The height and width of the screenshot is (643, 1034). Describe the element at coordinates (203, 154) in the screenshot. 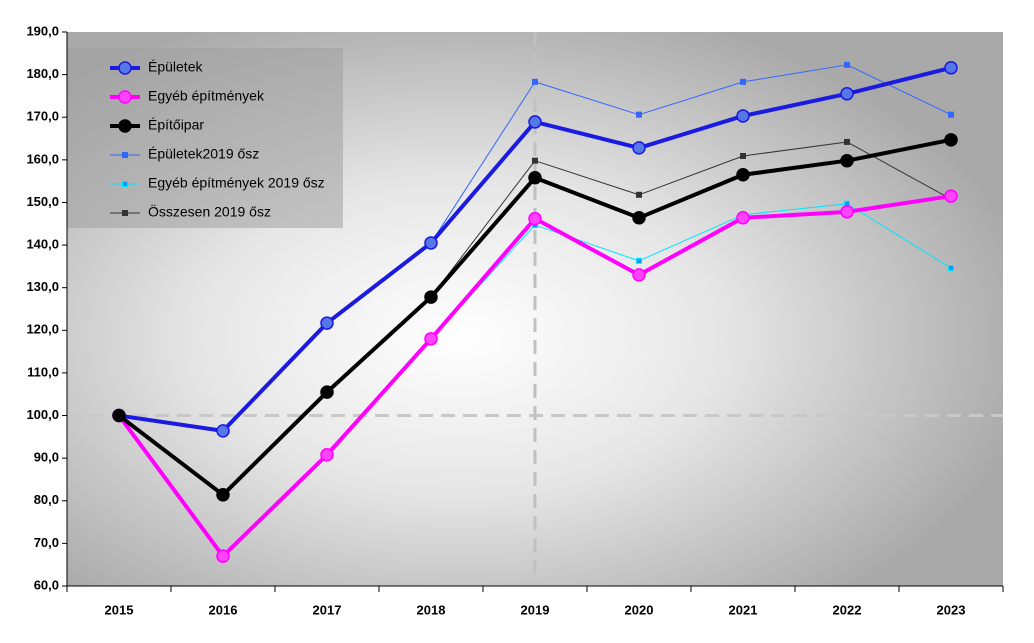

I see `legend-label: Épületek2019 ősz` at that location.